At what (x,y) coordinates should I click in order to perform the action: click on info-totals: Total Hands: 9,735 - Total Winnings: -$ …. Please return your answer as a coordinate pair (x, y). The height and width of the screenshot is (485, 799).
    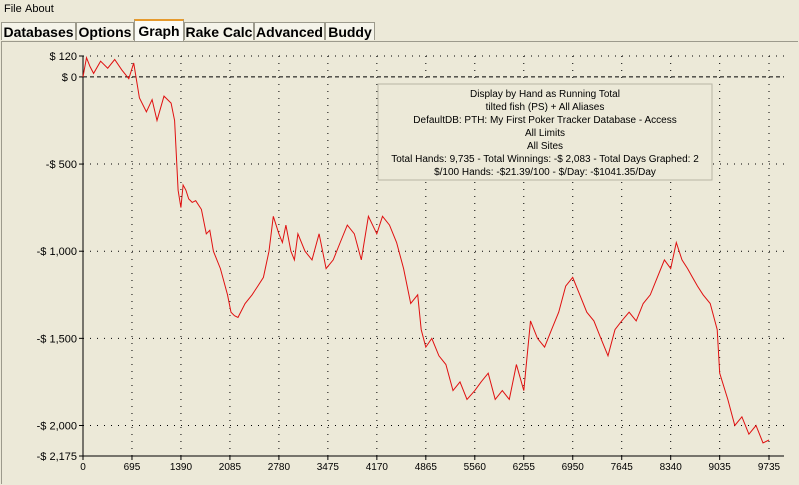
    Looking at the image, I should click on (545, 159).